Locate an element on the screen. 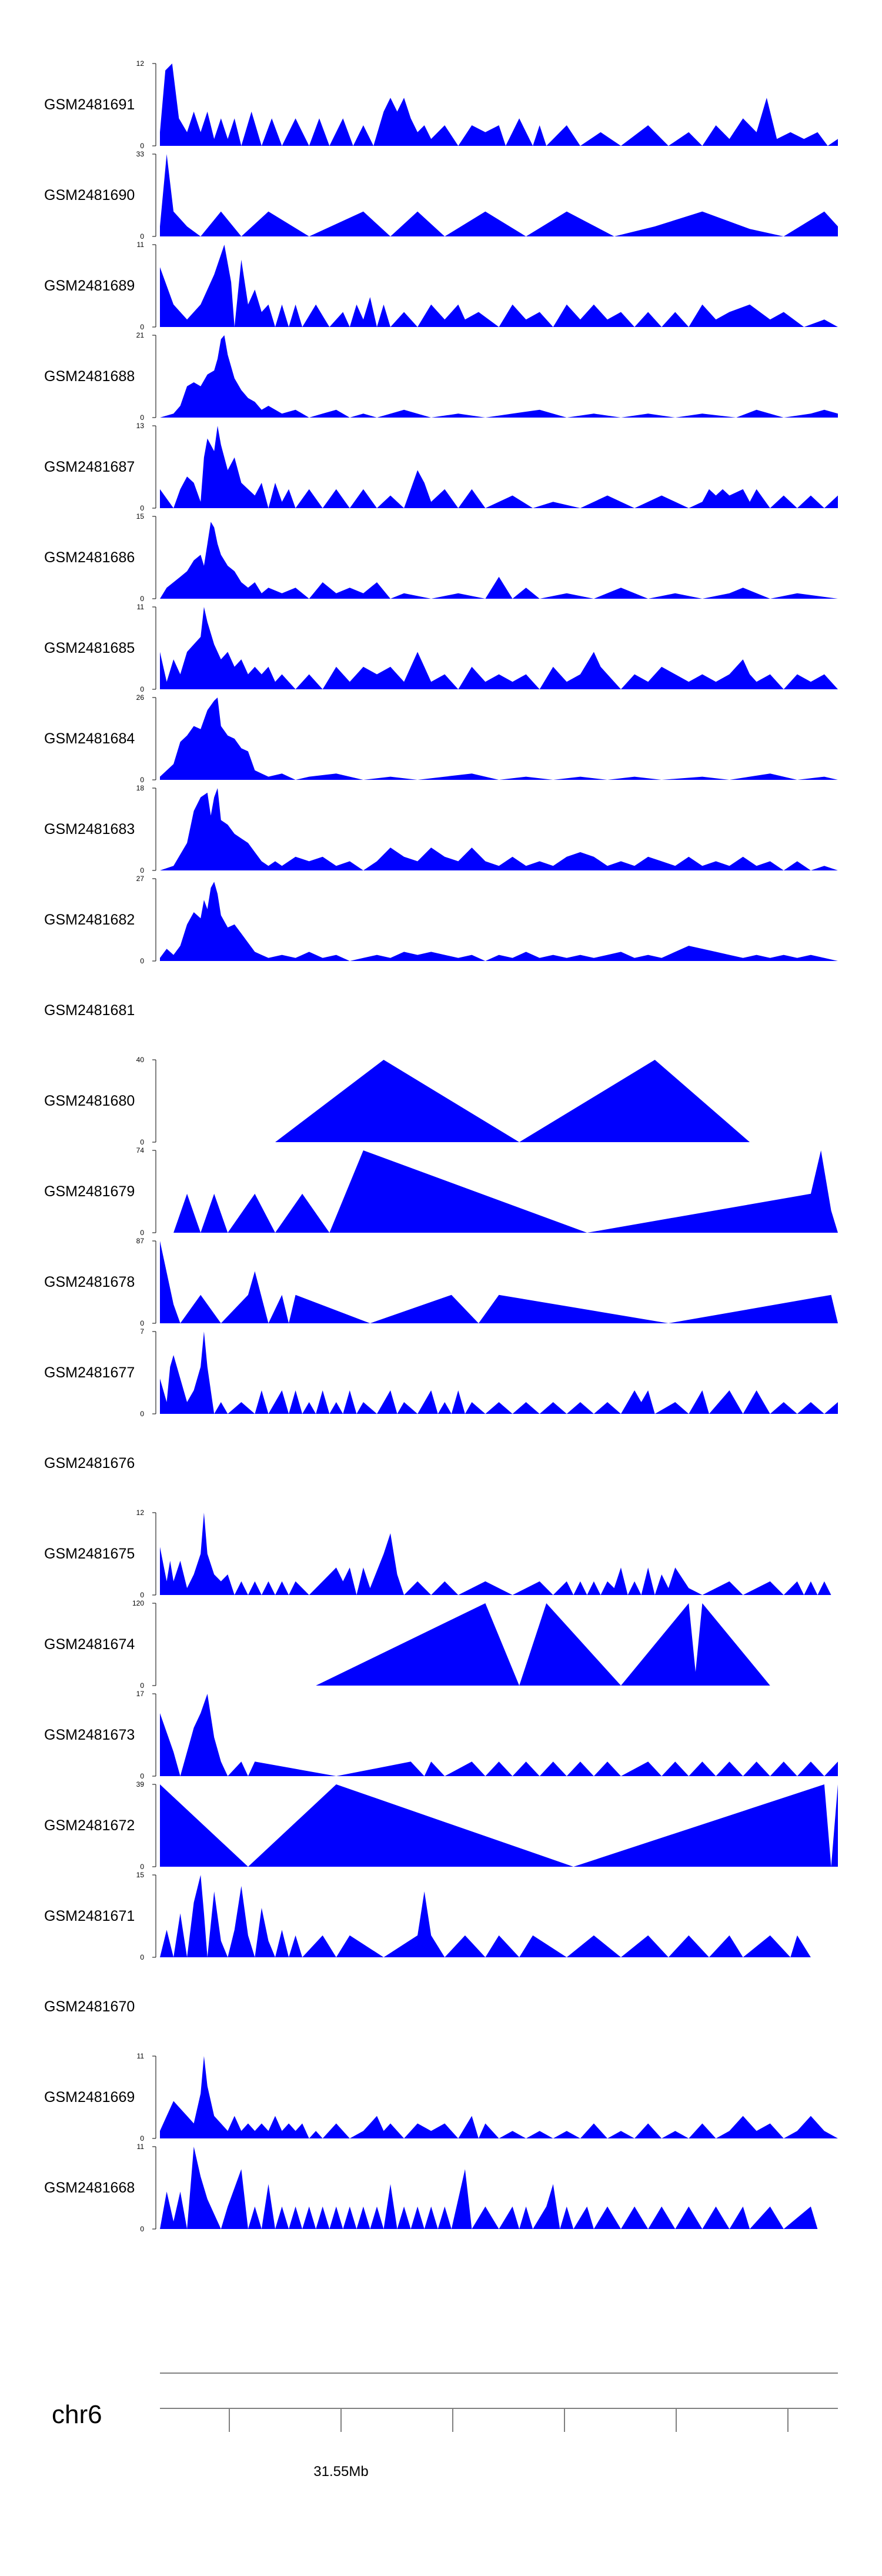 This screenshot has width=882, height=2576. track-GSM2481668: GSM2481668 11 0 is located at coordinates (431, 2188).